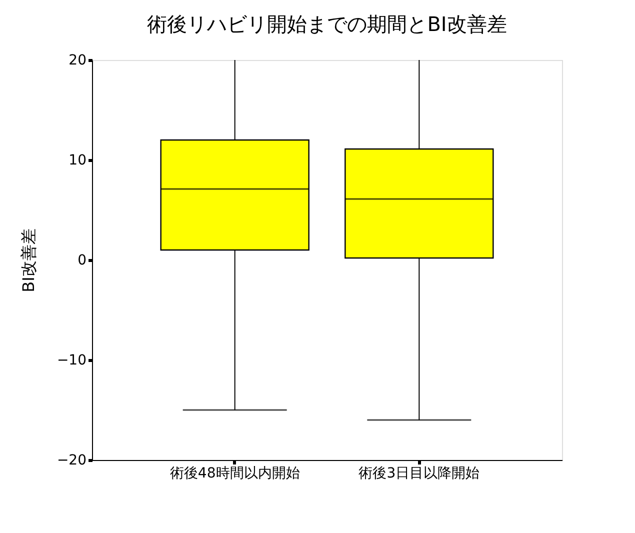  I want to click on x-tick-label: 術後48時間以内開始, so click(235, 474).